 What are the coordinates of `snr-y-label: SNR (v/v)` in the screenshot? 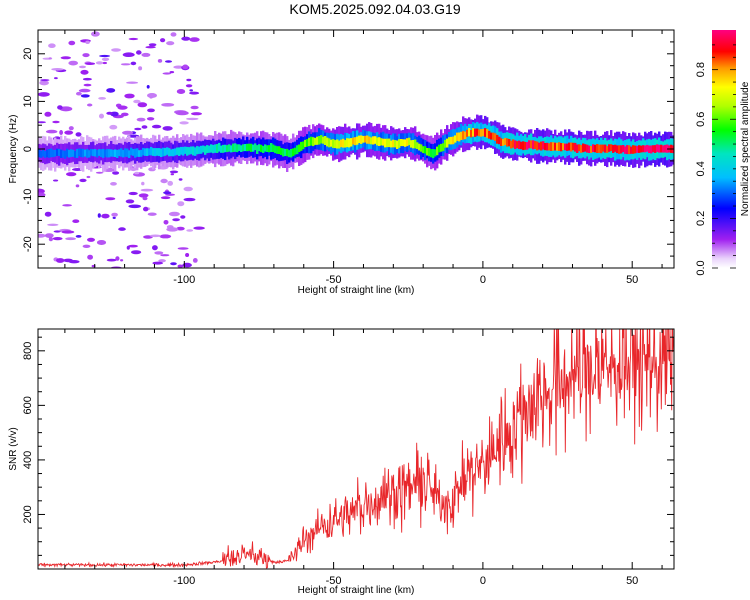 It's located at (13, 448).